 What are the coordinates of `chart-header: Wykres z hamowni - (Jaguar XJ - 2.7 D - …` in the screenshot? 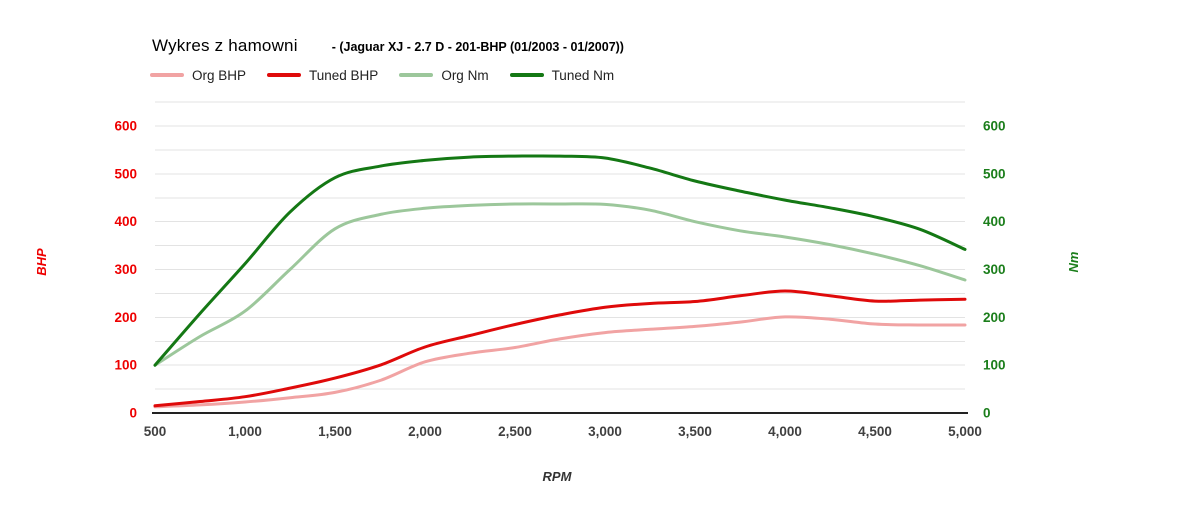 It's located at (388, 46).